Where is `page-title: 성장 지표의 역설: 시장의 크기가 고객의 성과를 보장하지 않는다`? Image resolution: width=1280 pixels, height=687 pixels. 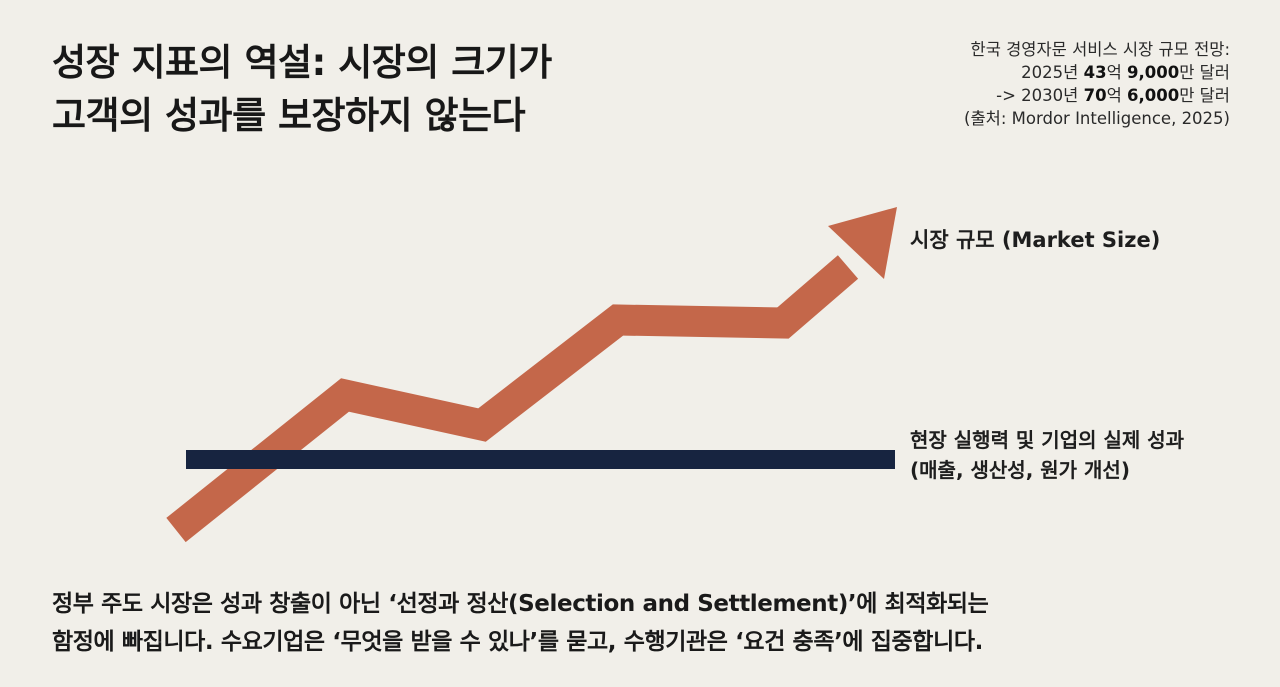 page-title: 성장 지표의 역설: 시장의 크기가 고객의 성과를 보장하지 않는다 is located at coordinates (402, 89).